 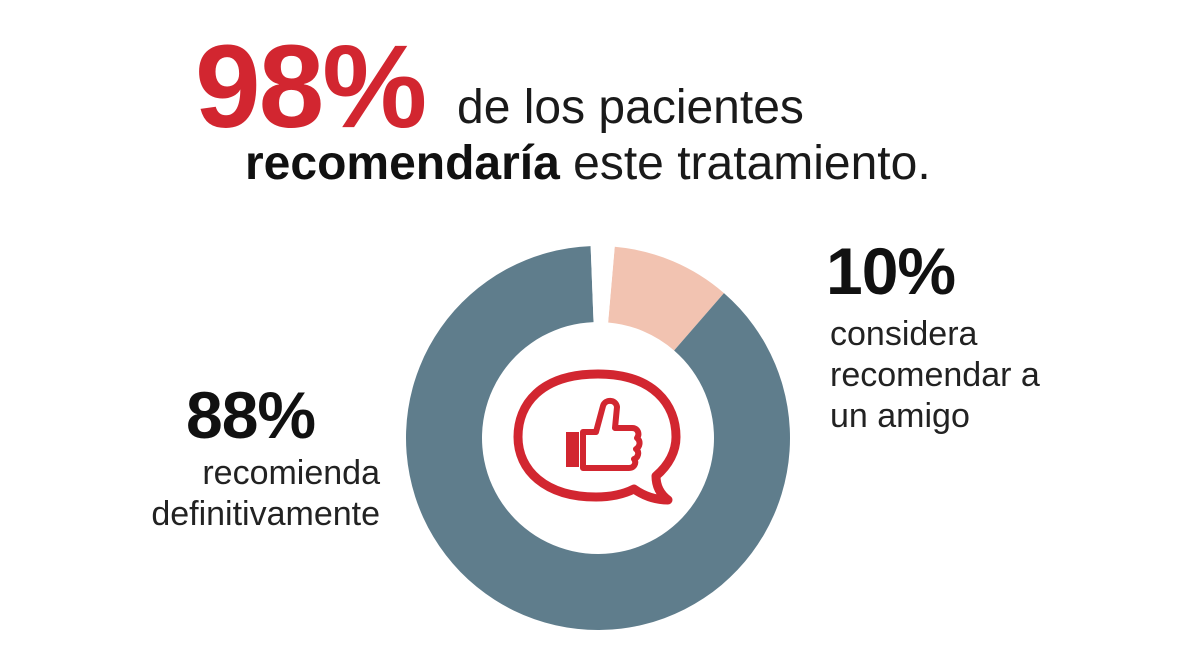 I want to click on headline-line2: recomendaría este tratamiento., so click(x=588, y=164).